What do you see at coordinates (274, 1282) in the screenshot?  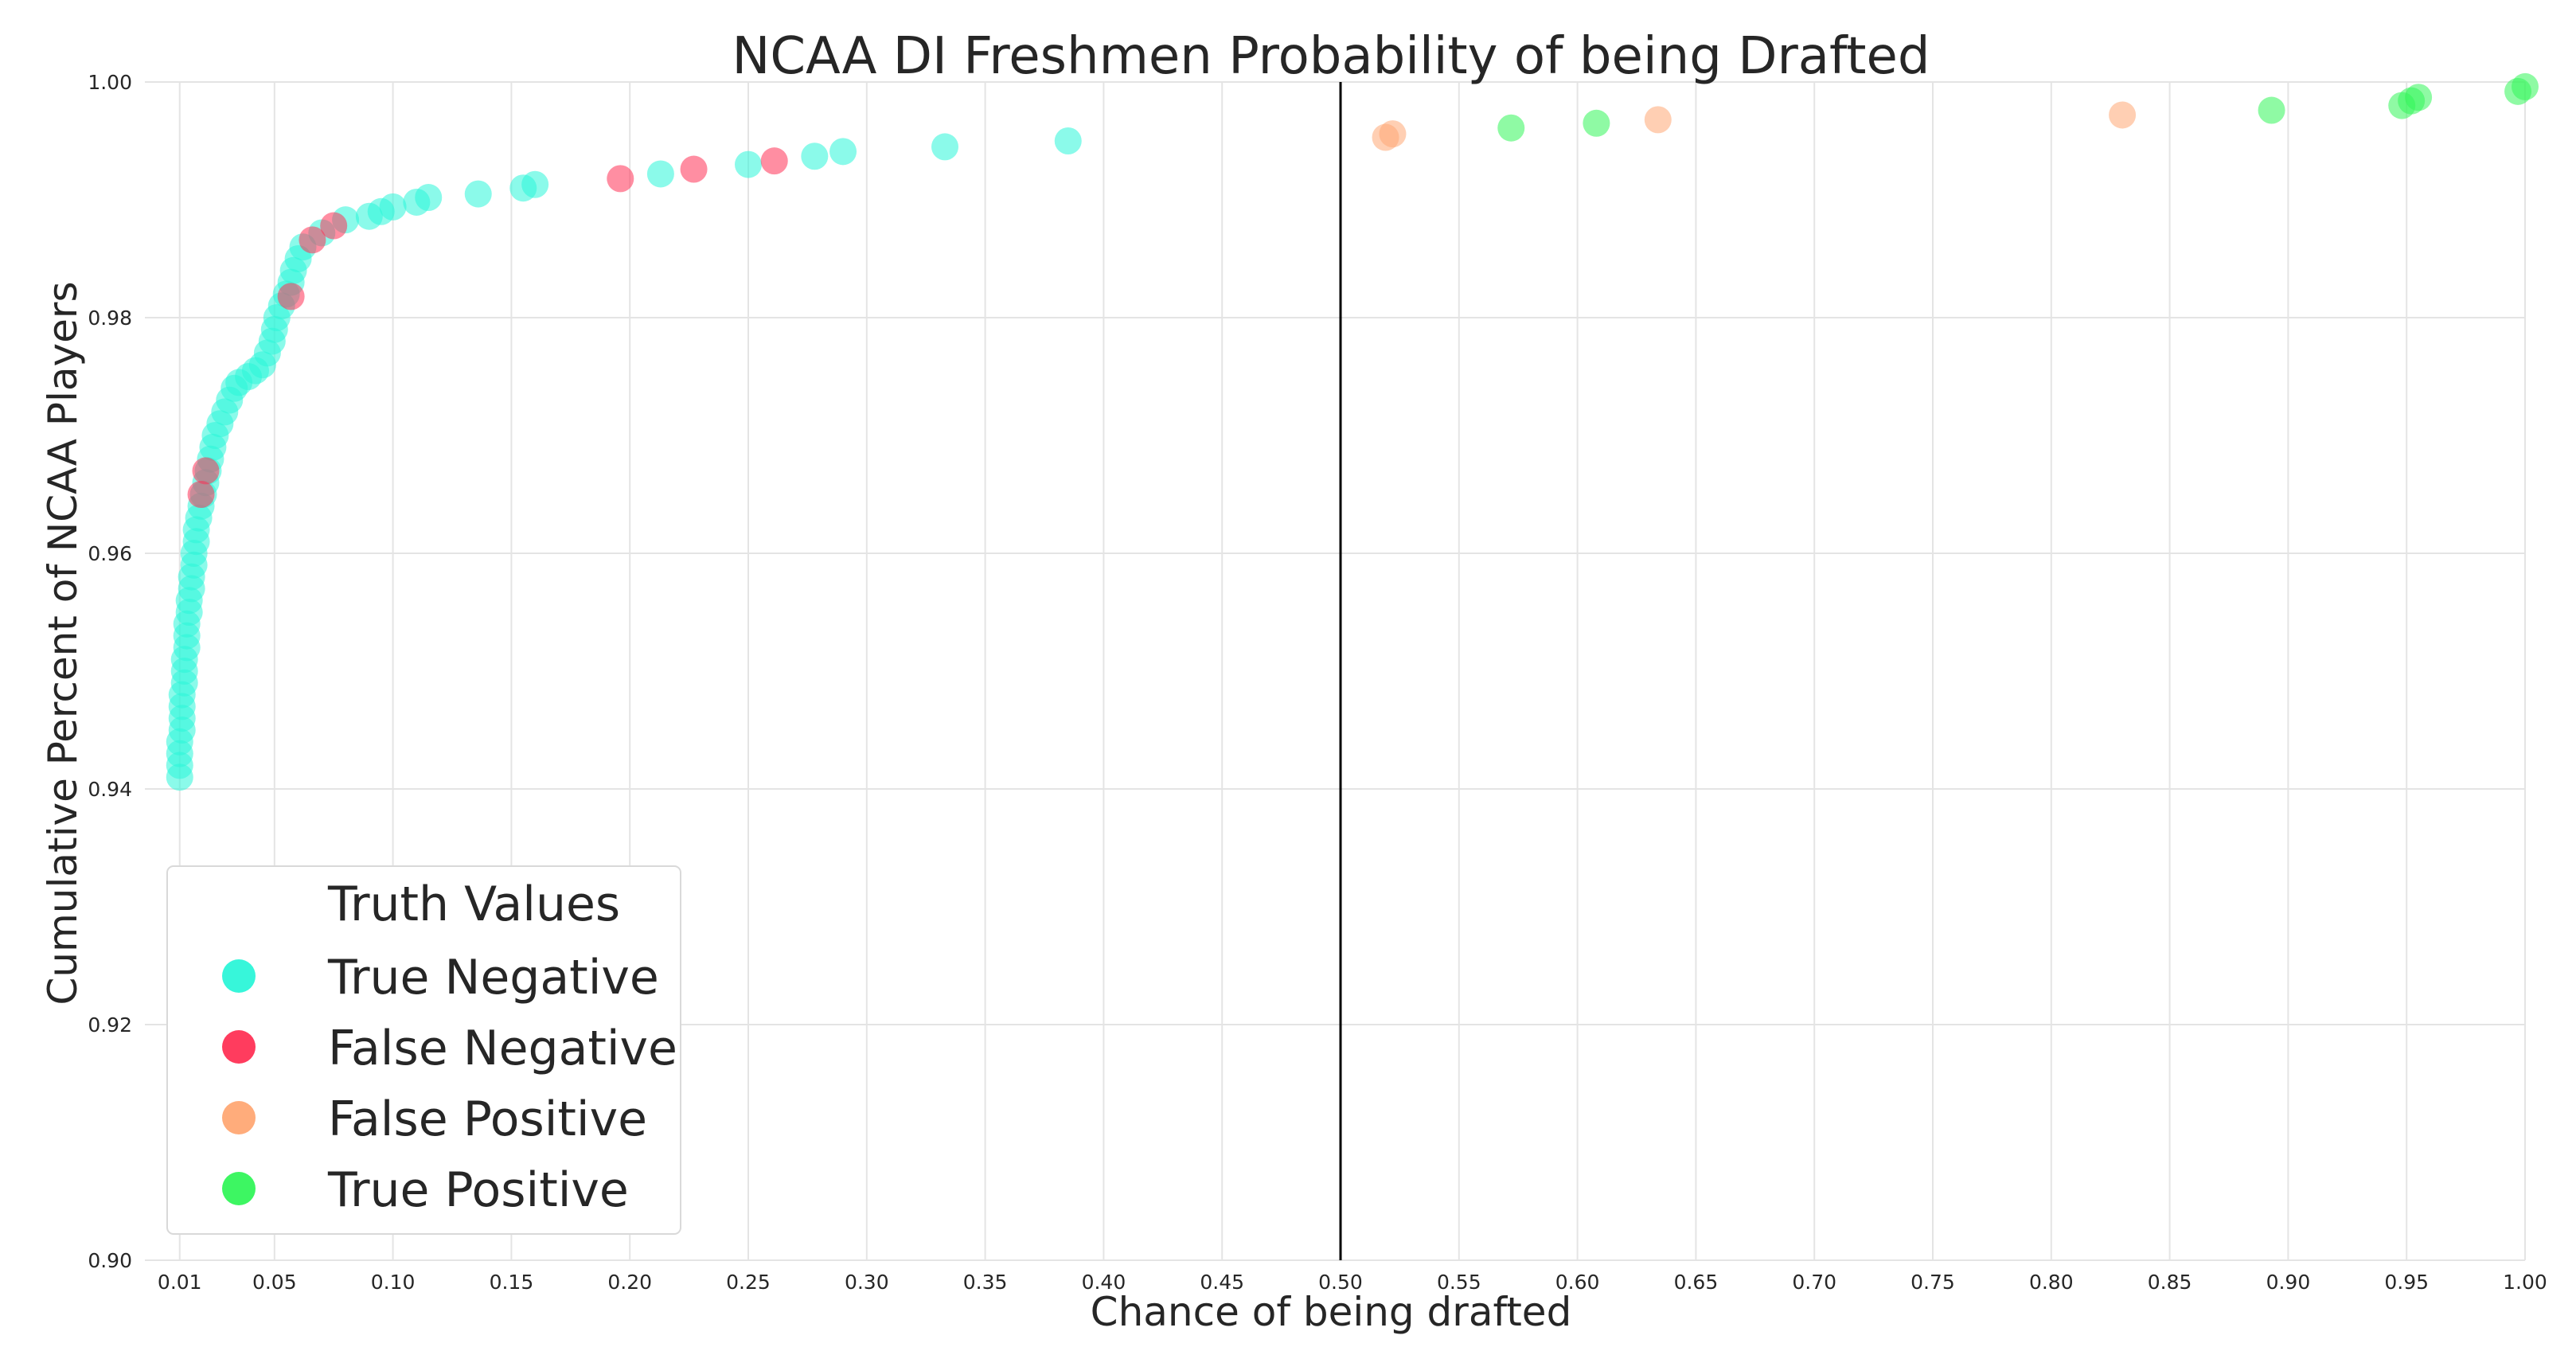 I see `x-tick-label: 0.05` at bounding box center [274, 1282].